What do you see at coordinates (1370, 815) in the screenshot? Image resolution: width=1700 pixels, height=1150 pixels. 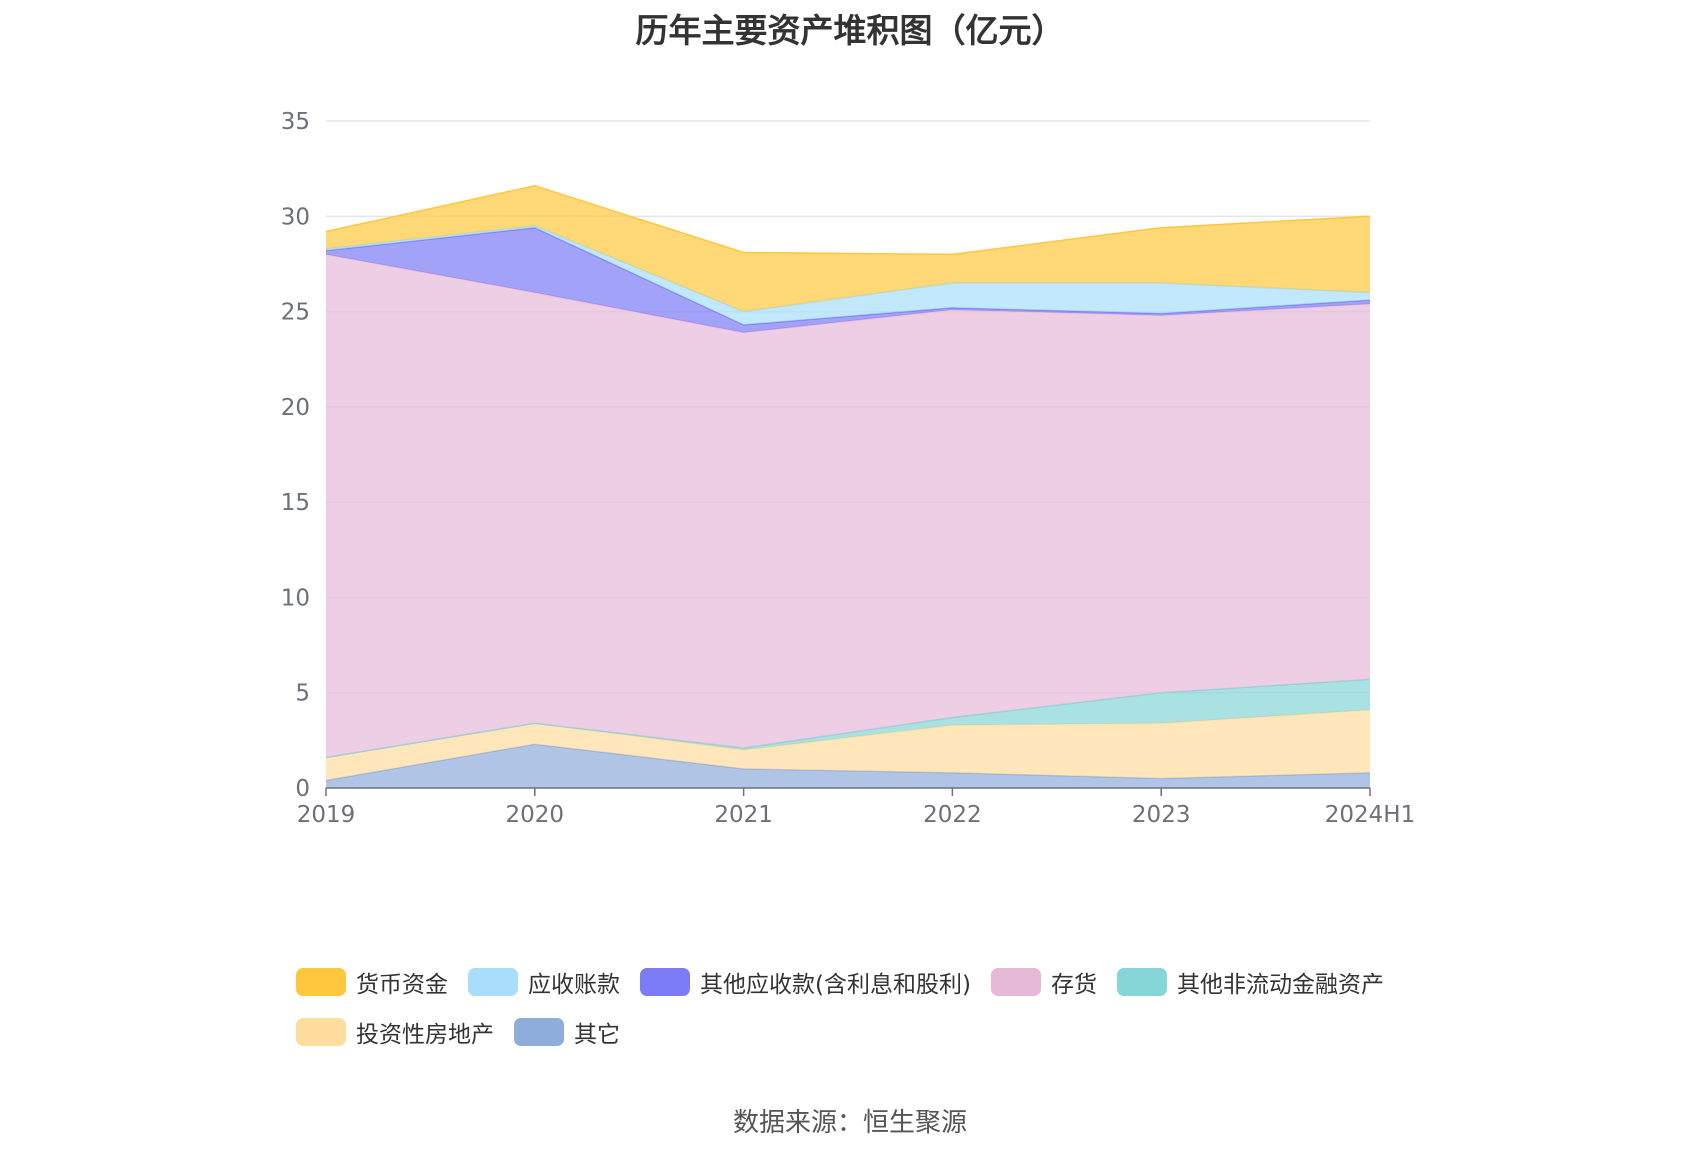 I see `x-tick-label: 2024H1` at bounding box center [1370, 815].